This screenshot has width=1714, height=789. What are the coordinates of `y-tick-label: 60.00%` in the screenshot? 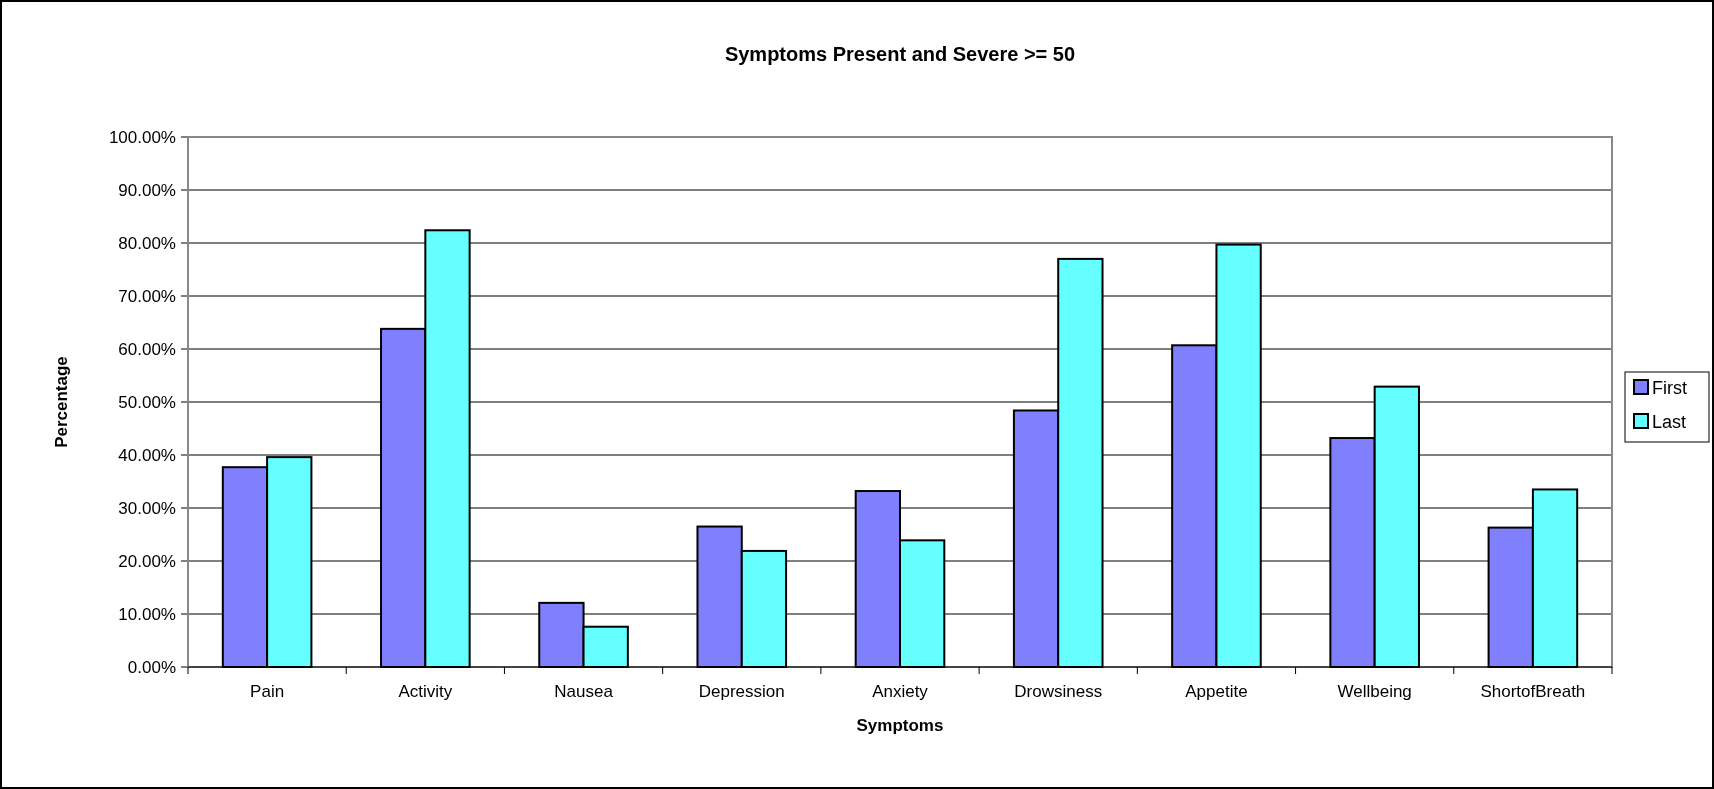 It's located at (147, 349).